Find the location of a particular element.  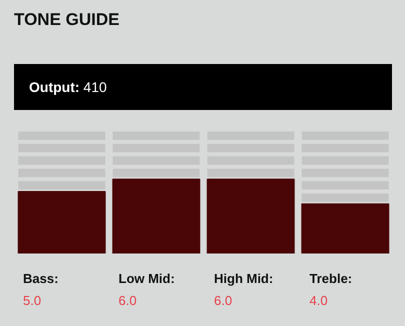

x-tick-label: High Mid is located at coordinates (241, 278).